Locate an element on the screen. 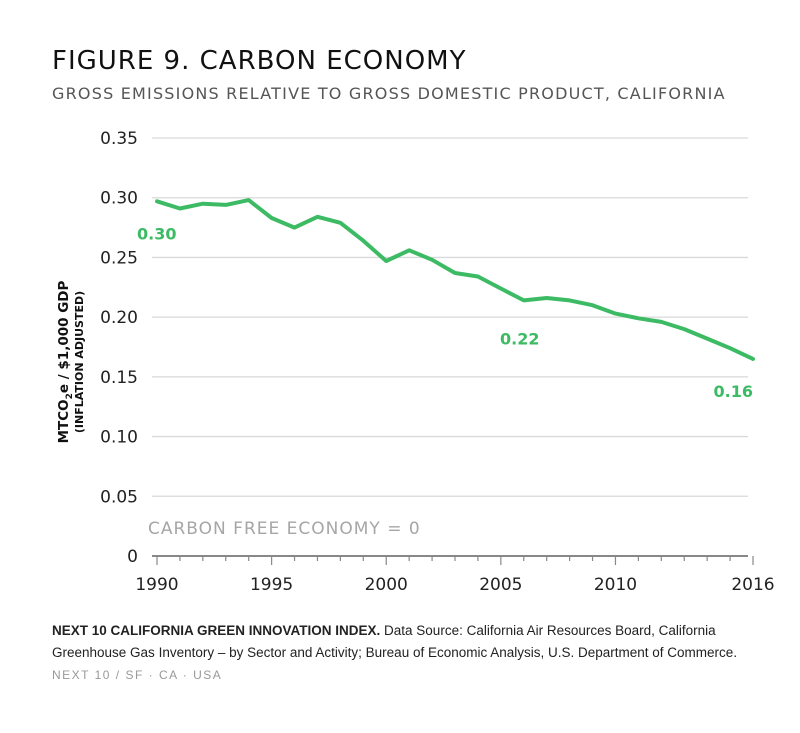  x-tick-label: 2005 is located at coordinates (500, 585).